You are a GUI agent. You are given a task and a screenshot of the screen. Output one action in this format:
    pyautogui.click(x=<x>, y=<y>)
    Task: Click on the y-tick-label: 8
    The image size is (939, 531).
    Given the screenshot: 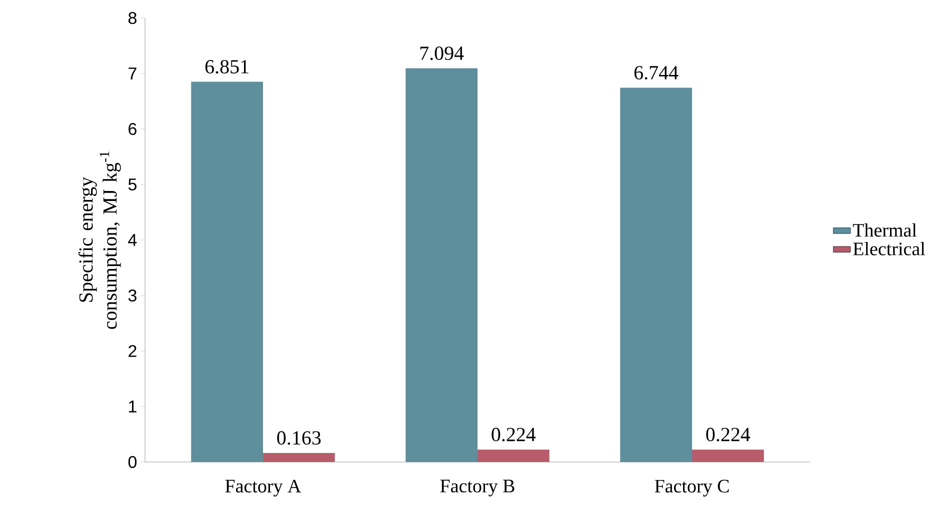 What is the action you would take?
    pyautogui.click(x=132, y=18)
    